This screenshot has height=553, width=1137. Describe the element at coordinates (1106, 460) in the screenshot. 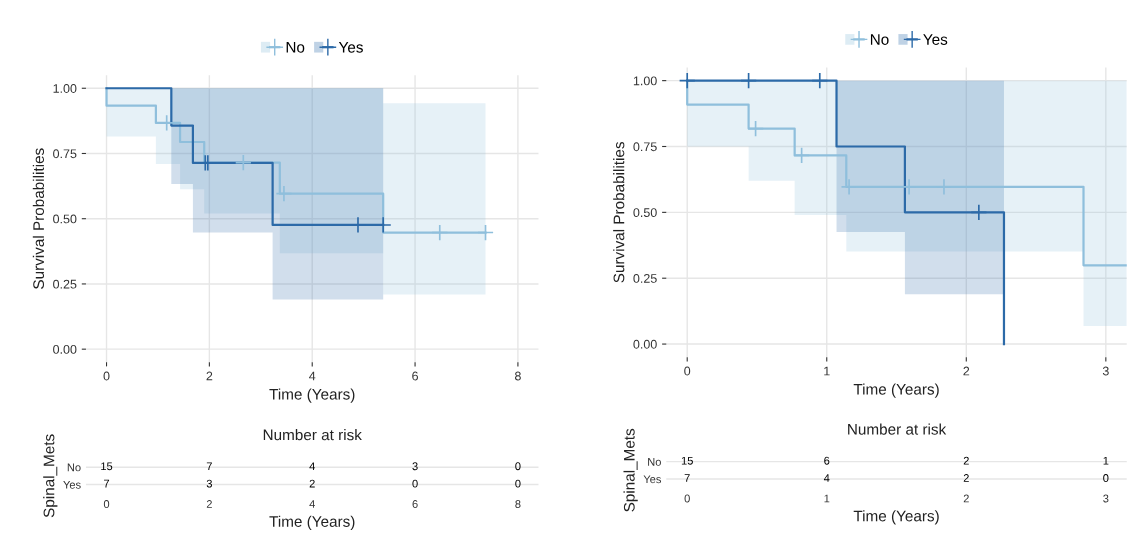

I see `data-label: 1` at that location.